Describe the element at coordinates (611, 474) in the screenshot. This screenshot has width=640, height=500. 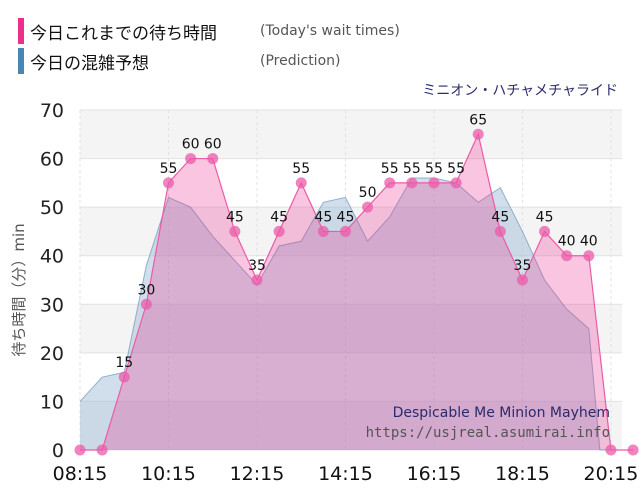
I see `x-tick-label: 20:15` at that location.